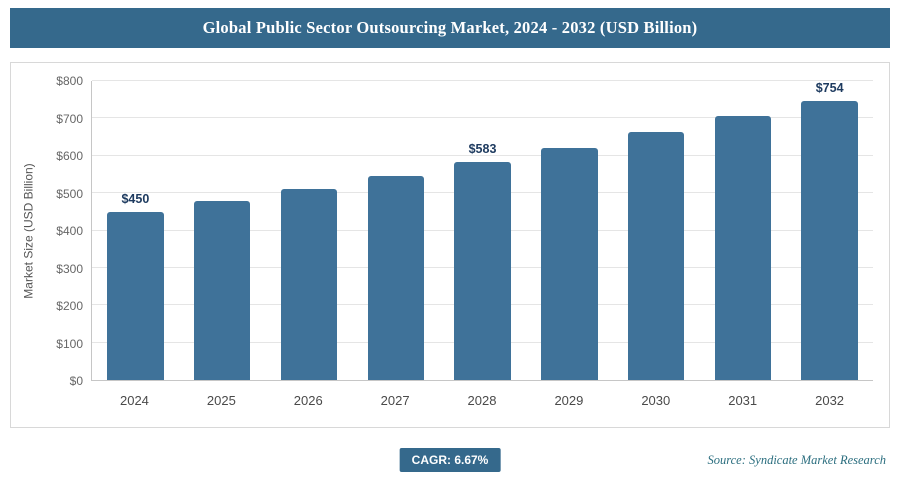 The height and width of the screenshot is (500, 900). I want to click on cagr-badge: CAGR: 6.67%, so click(450, 460).